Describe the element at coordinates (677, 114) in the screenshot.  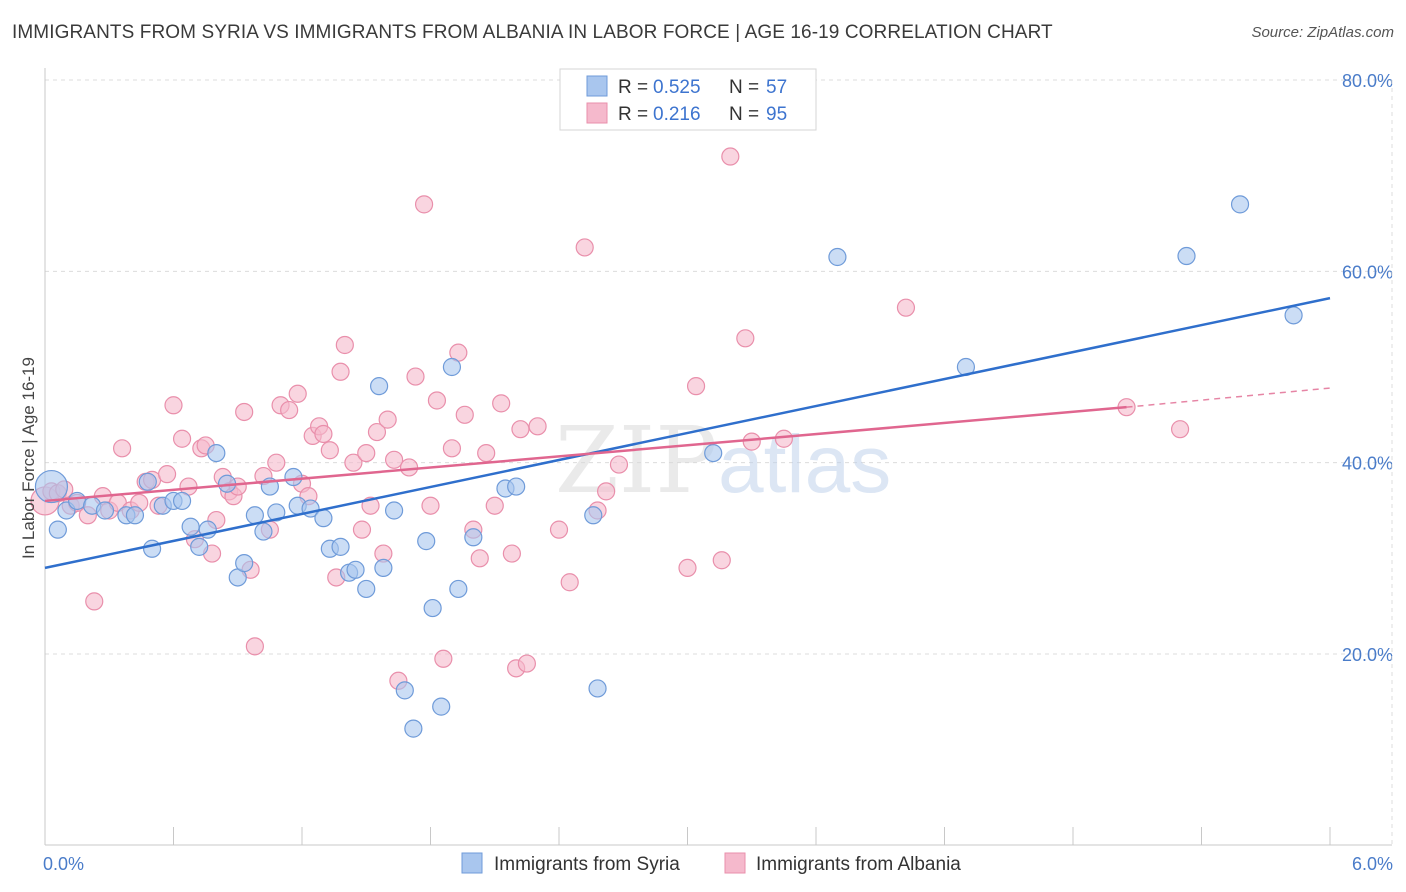
I see `legend-r-albania: 0.216` at that location.